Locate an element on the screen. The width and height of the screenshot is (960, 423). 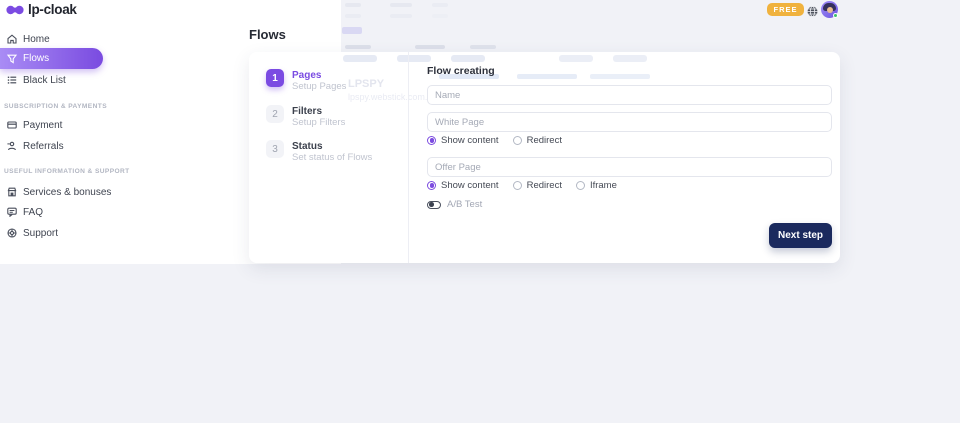
sidebar-item-support: Support is located at coordinates (56, 233).